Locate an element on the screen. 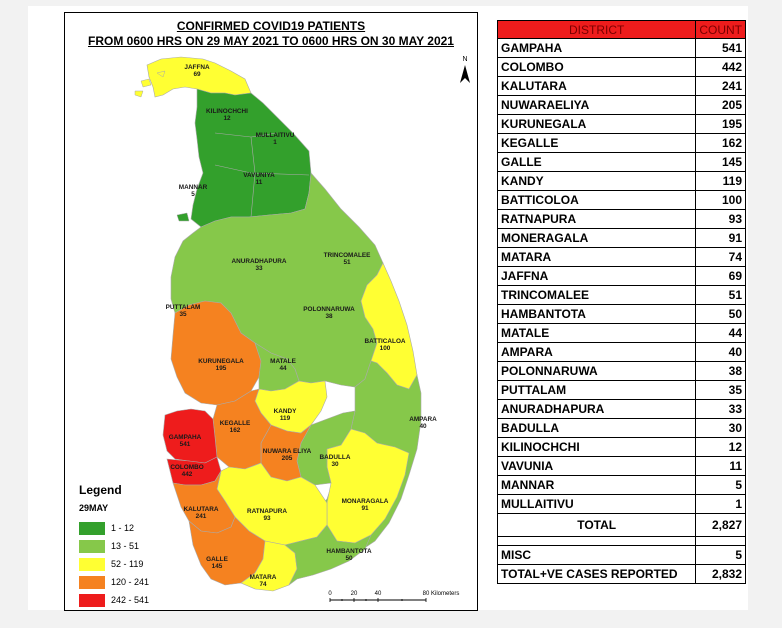 The height and width of the screenshot is (628, 782). row-district: POLONNARUWA is located at coordinates (596, 371).